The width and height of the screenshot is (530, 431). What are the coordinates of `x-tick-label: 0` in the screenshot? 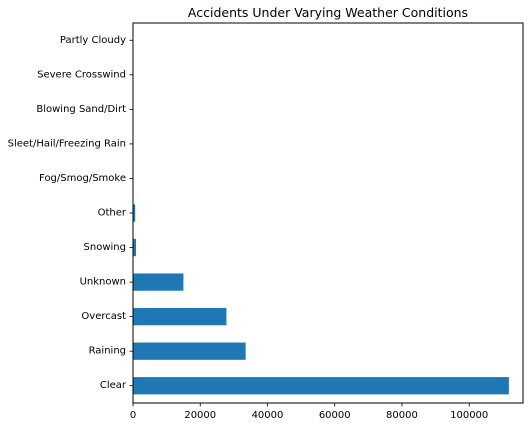 It's located at (133, 415).